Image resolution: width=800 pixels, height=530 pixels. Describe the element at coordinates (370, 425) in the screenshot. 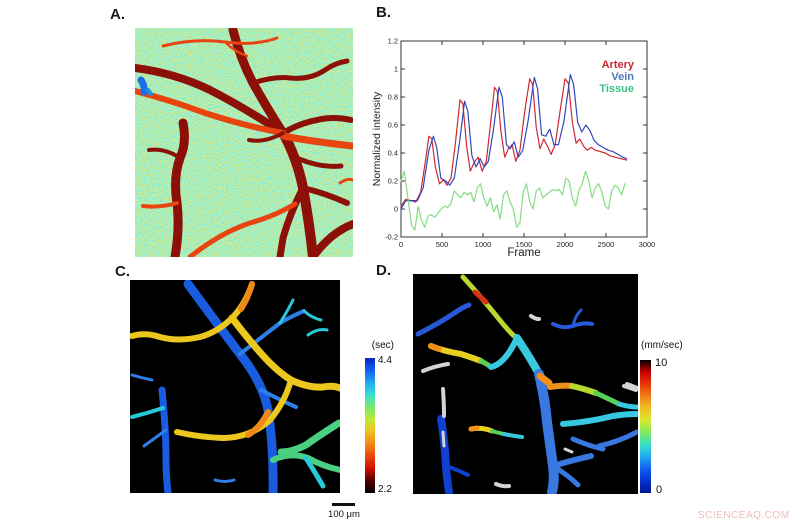

I see `colorbar-sec` at that location.